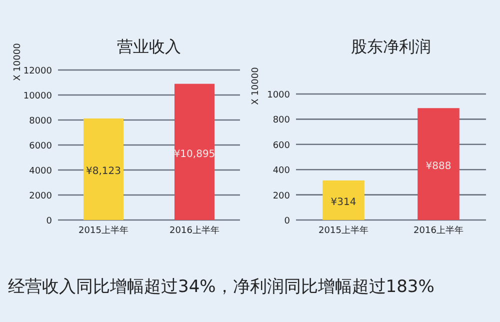 The height and width of the screenshot is (322, 500). I want to click on chart-title: 股东净利润, so click(391, 46).